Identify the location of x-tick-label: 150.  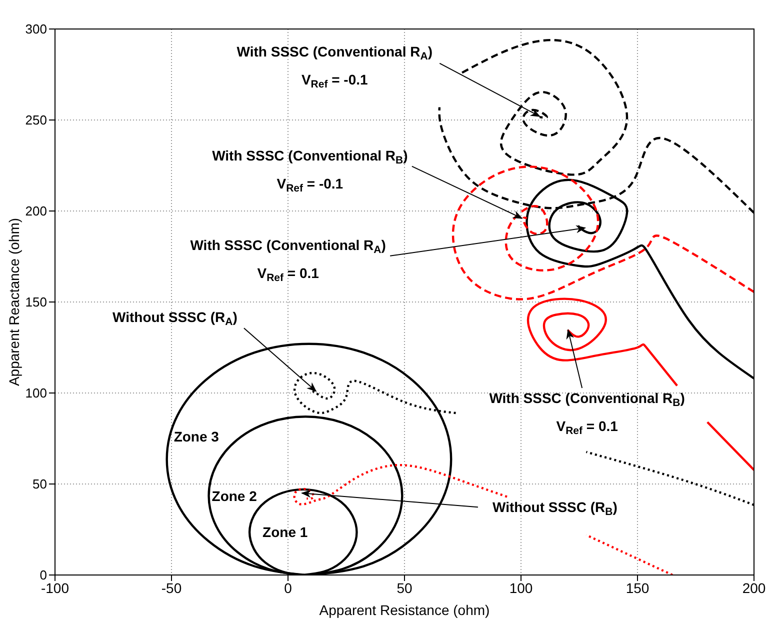
(638, 588).